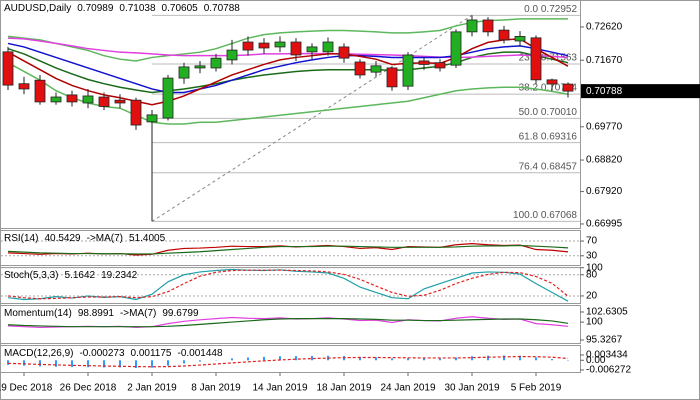 The height and width of the screenshot is (400, 700). I want to click on panel-header: AUDUSD,Daily 0.70989 0.71038 0.70605 0.70788, so click(122, 8).